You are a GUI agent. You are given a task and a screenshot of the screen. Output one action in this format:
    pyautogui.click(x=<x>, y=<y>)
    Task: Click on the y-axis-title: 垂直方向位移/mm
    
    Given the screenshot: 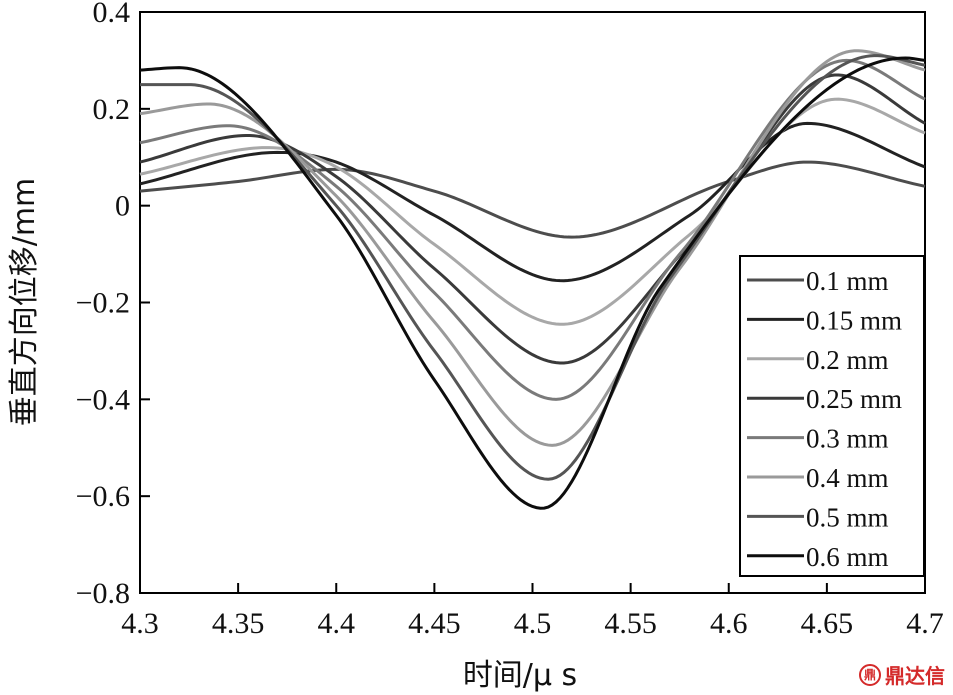 What is the action you would take?
    pyautogui.click(x=24, y=302)
    